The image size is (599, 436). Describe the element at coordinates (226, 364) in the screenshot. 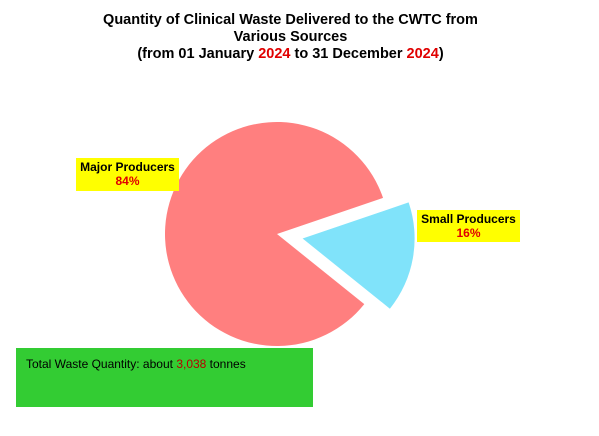

I see `total-waste-suffix: tonnes` at that location.